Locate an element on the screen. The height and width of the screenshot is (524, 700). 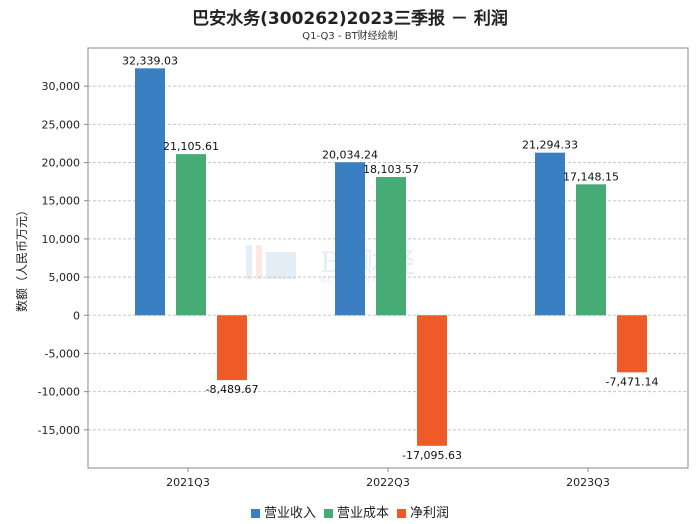
data-label: 21,105.61 is located at coordinates (191, 146).